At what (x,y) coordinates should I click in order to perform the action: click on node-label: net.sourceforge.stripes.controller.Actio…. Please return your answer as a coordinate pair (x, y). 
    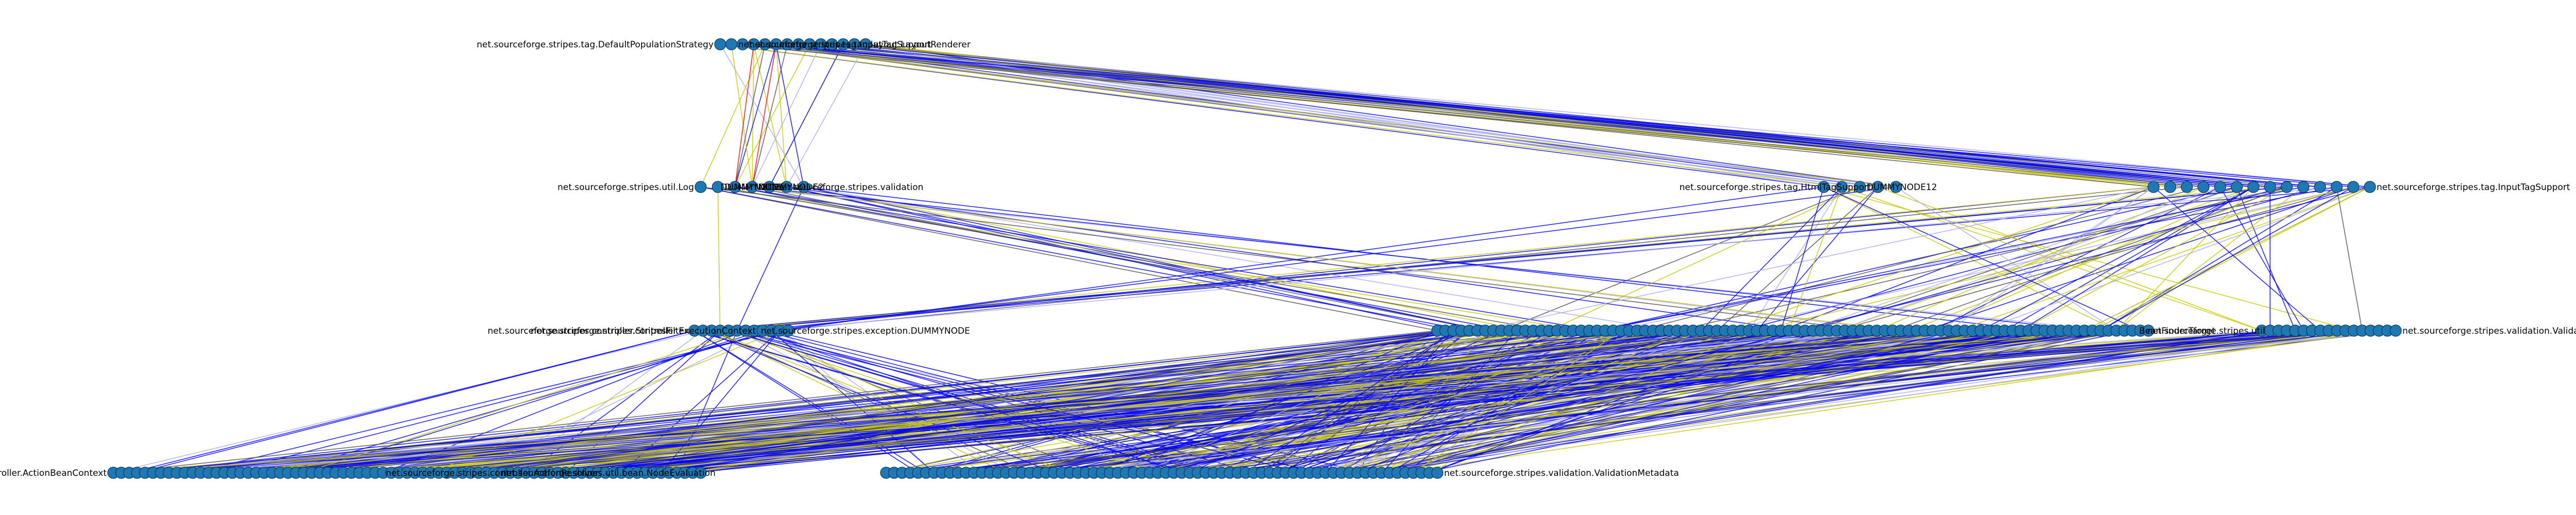
    Looking at the image, I should click on (53, 473).